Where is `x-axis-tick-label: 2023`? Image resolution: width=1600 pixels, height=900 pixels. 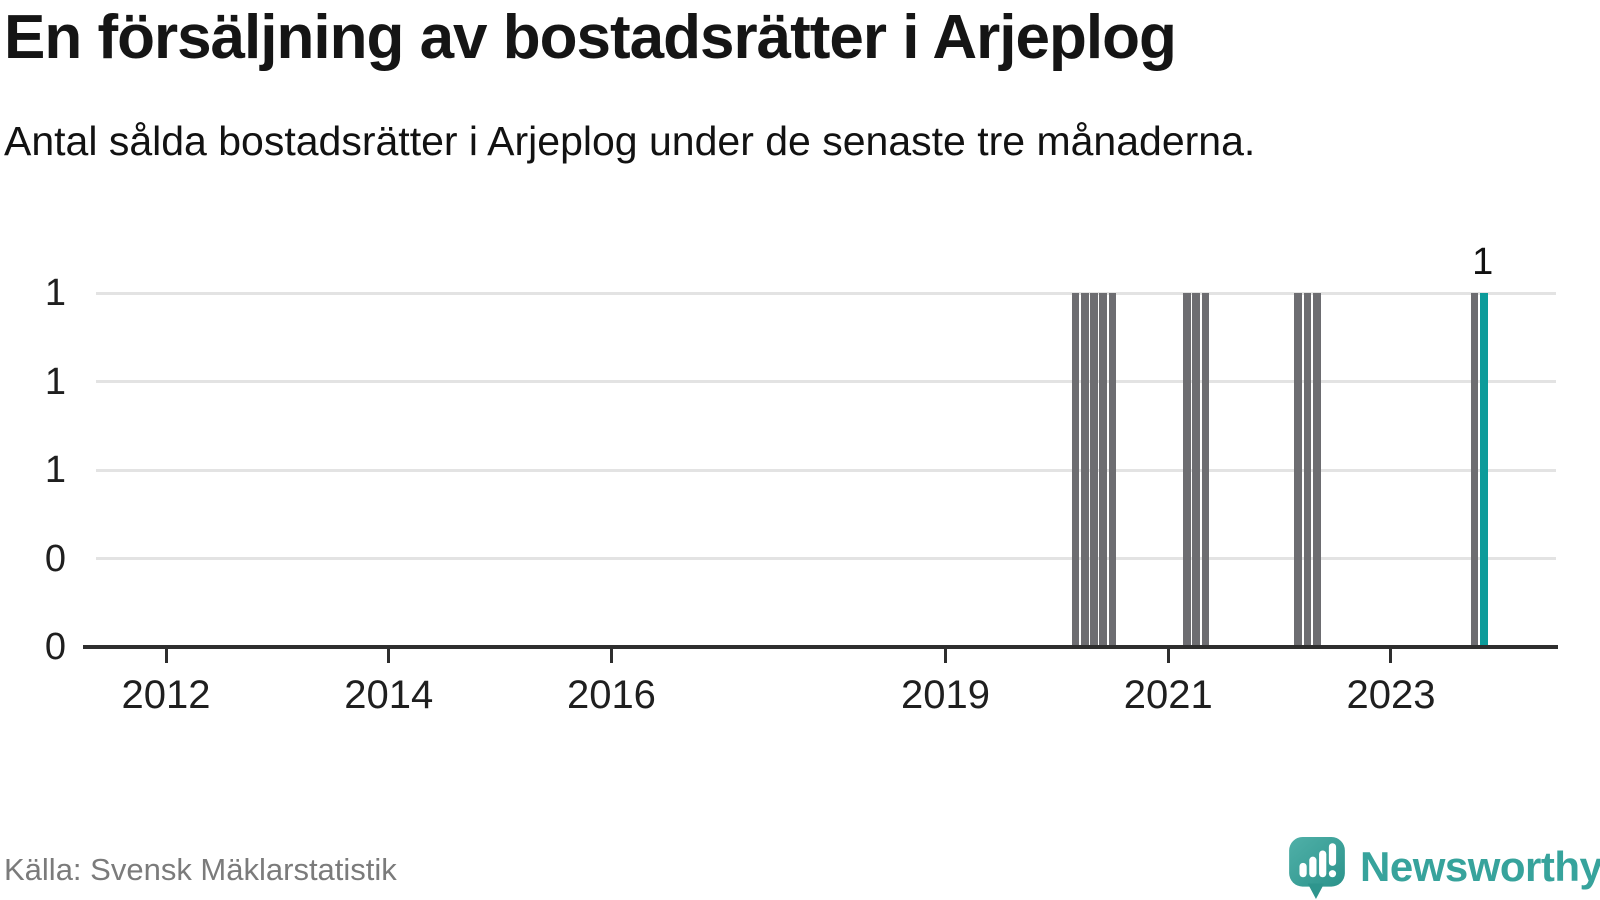
x-axis-tick-label: 2023 is located at coordinates (1391, 695).